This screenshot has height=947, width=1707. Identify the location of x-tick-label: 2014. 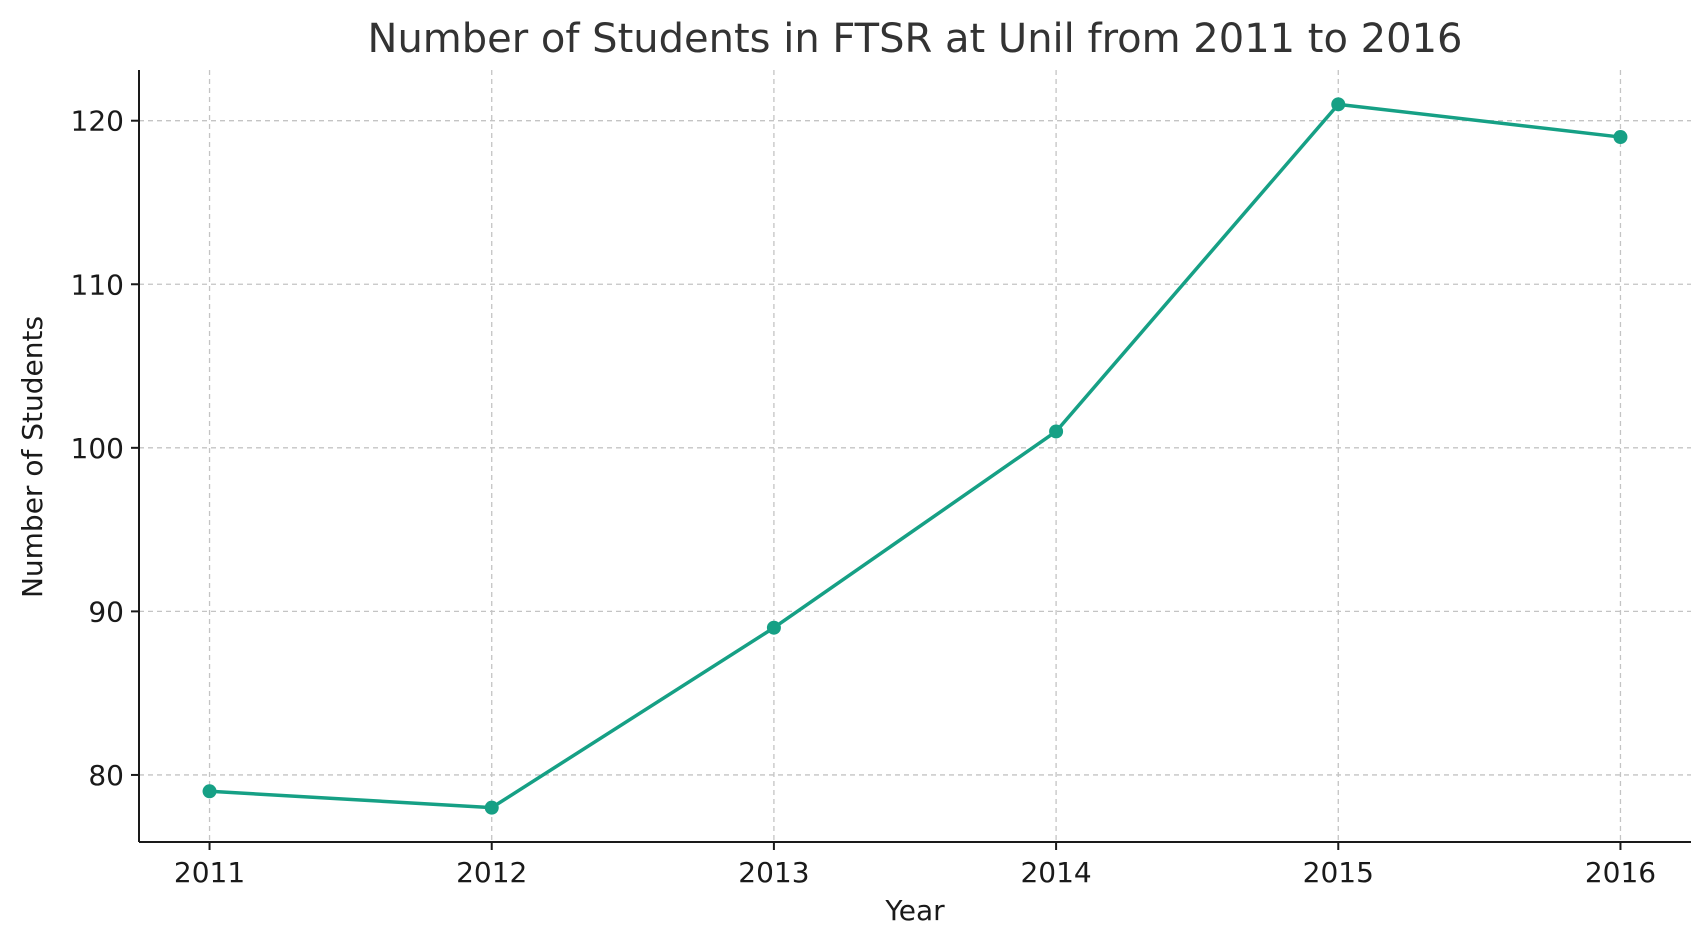
(1055, 872).